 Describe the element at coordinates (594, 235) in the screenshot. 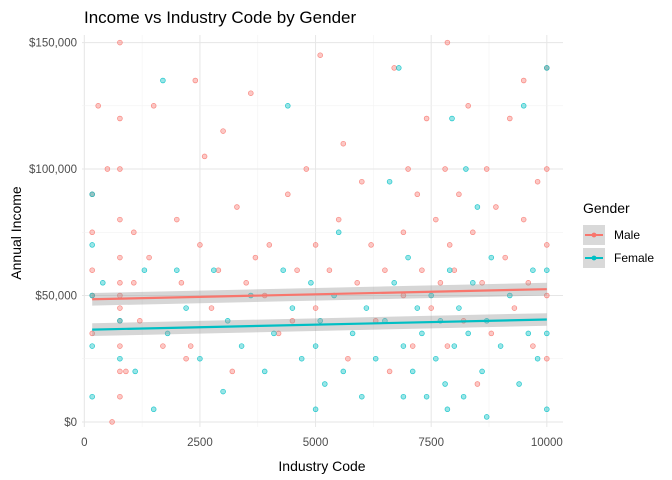

I see `legend-dot-male` at that location.